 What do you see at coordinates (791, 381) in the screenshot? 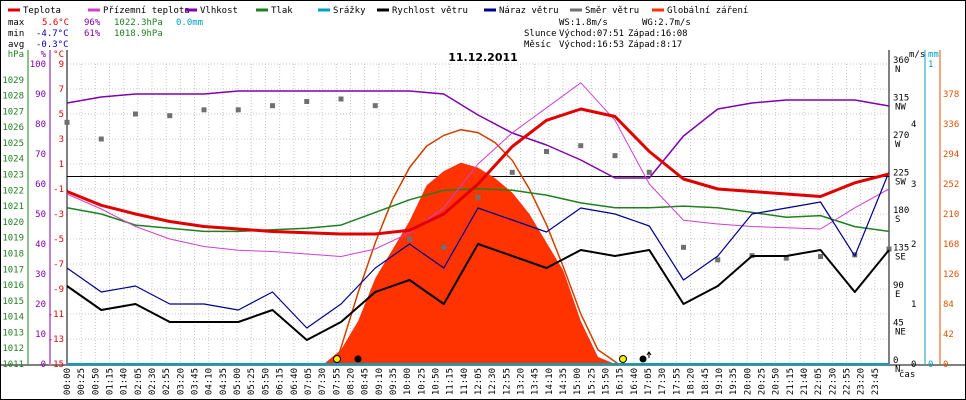
I see `x-tick-label: 21:15` at bounding box center [791, 381].